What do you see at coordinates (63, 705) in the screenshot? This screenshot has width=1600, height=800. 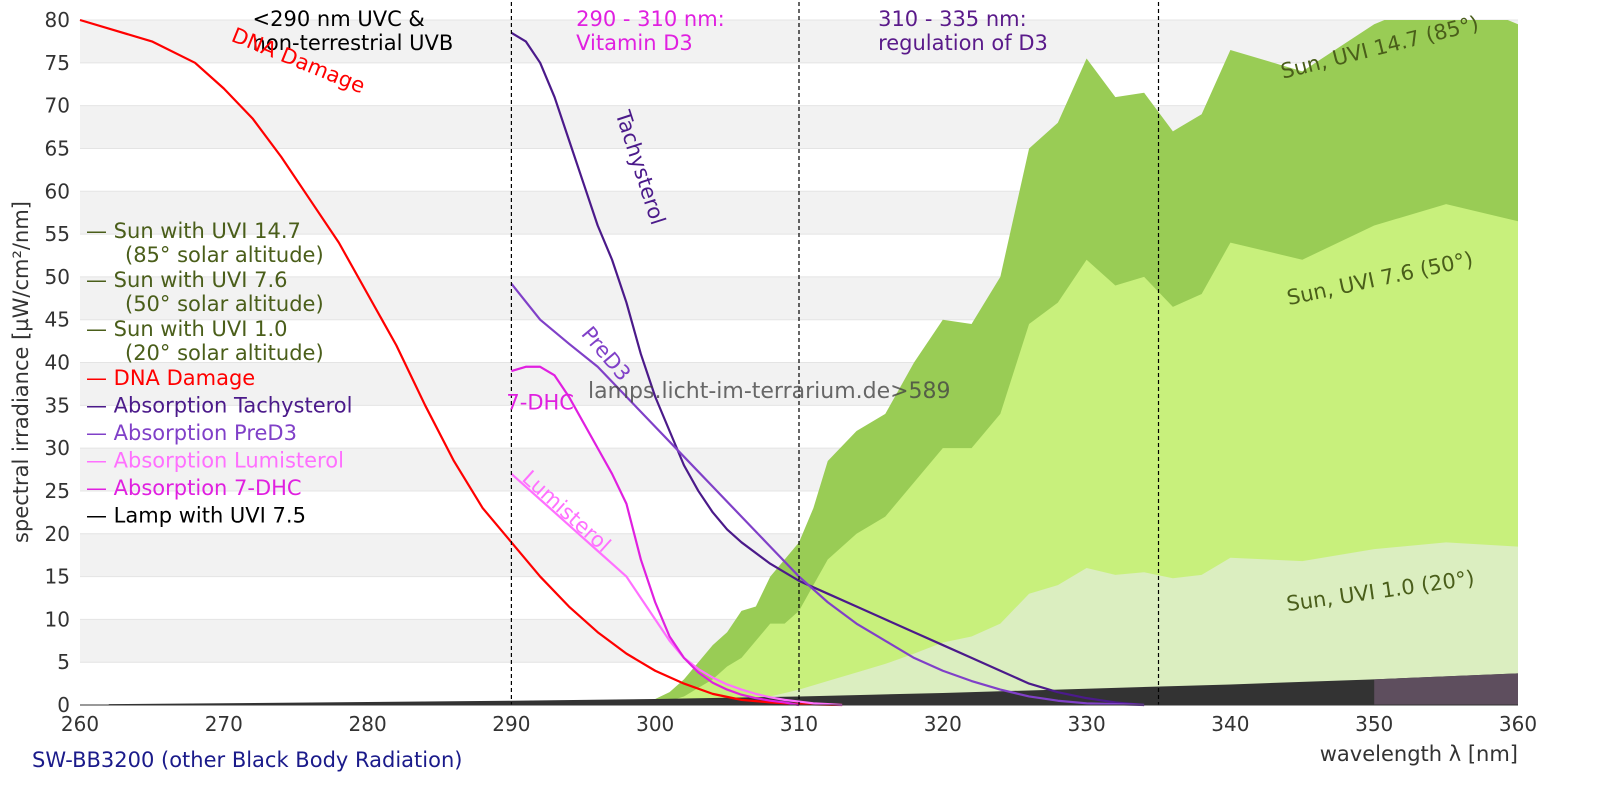 I see `y-tick-label: 0` at bounding box center [63, 705].